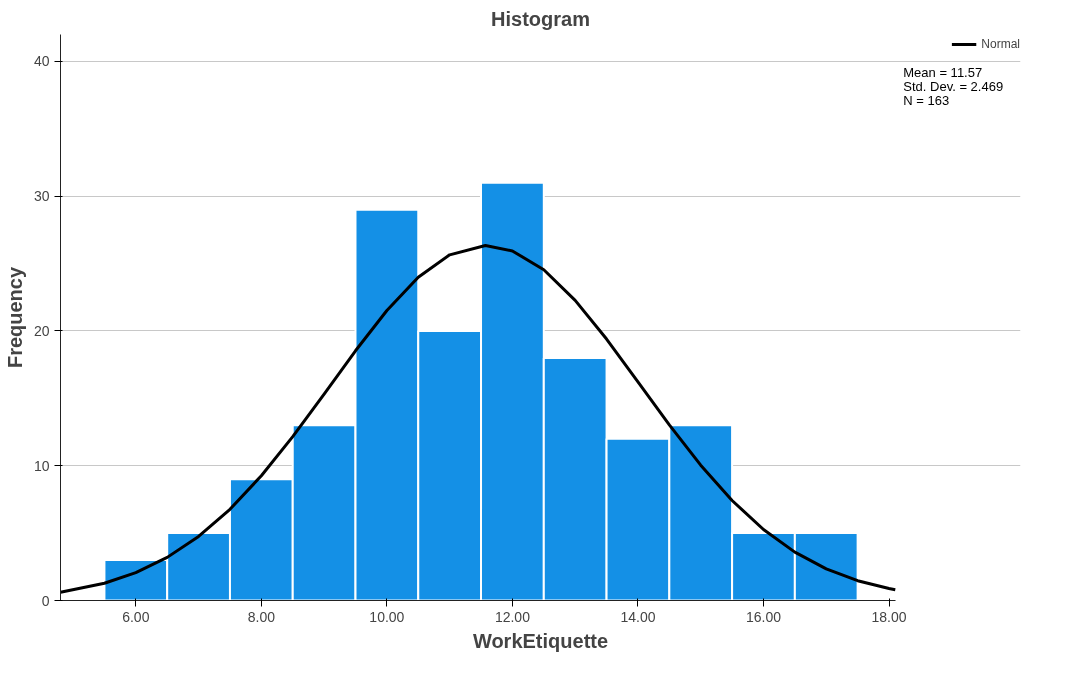 The width and height of the screenshot is (1066, 682). Describe the element at coordinates (889, 616) in the screenshot. I see `x-tick-label: 18.00` at that location.